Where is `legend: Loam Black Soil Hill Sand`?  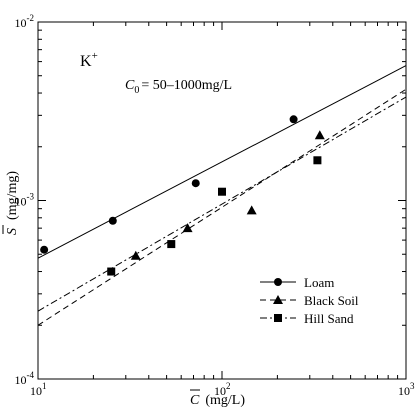 legend: Loam Black Soil Hill Sand is located at coordinates (309, 300).